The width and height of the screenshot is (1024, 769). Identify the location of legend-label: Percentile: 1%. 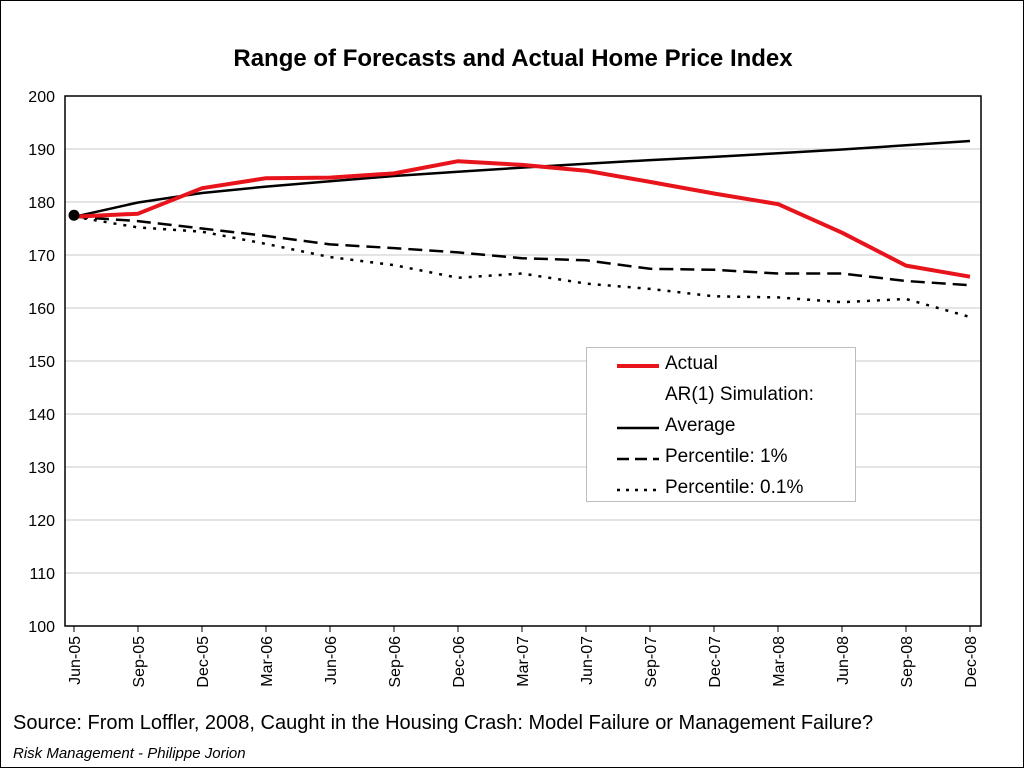
(726, 456).